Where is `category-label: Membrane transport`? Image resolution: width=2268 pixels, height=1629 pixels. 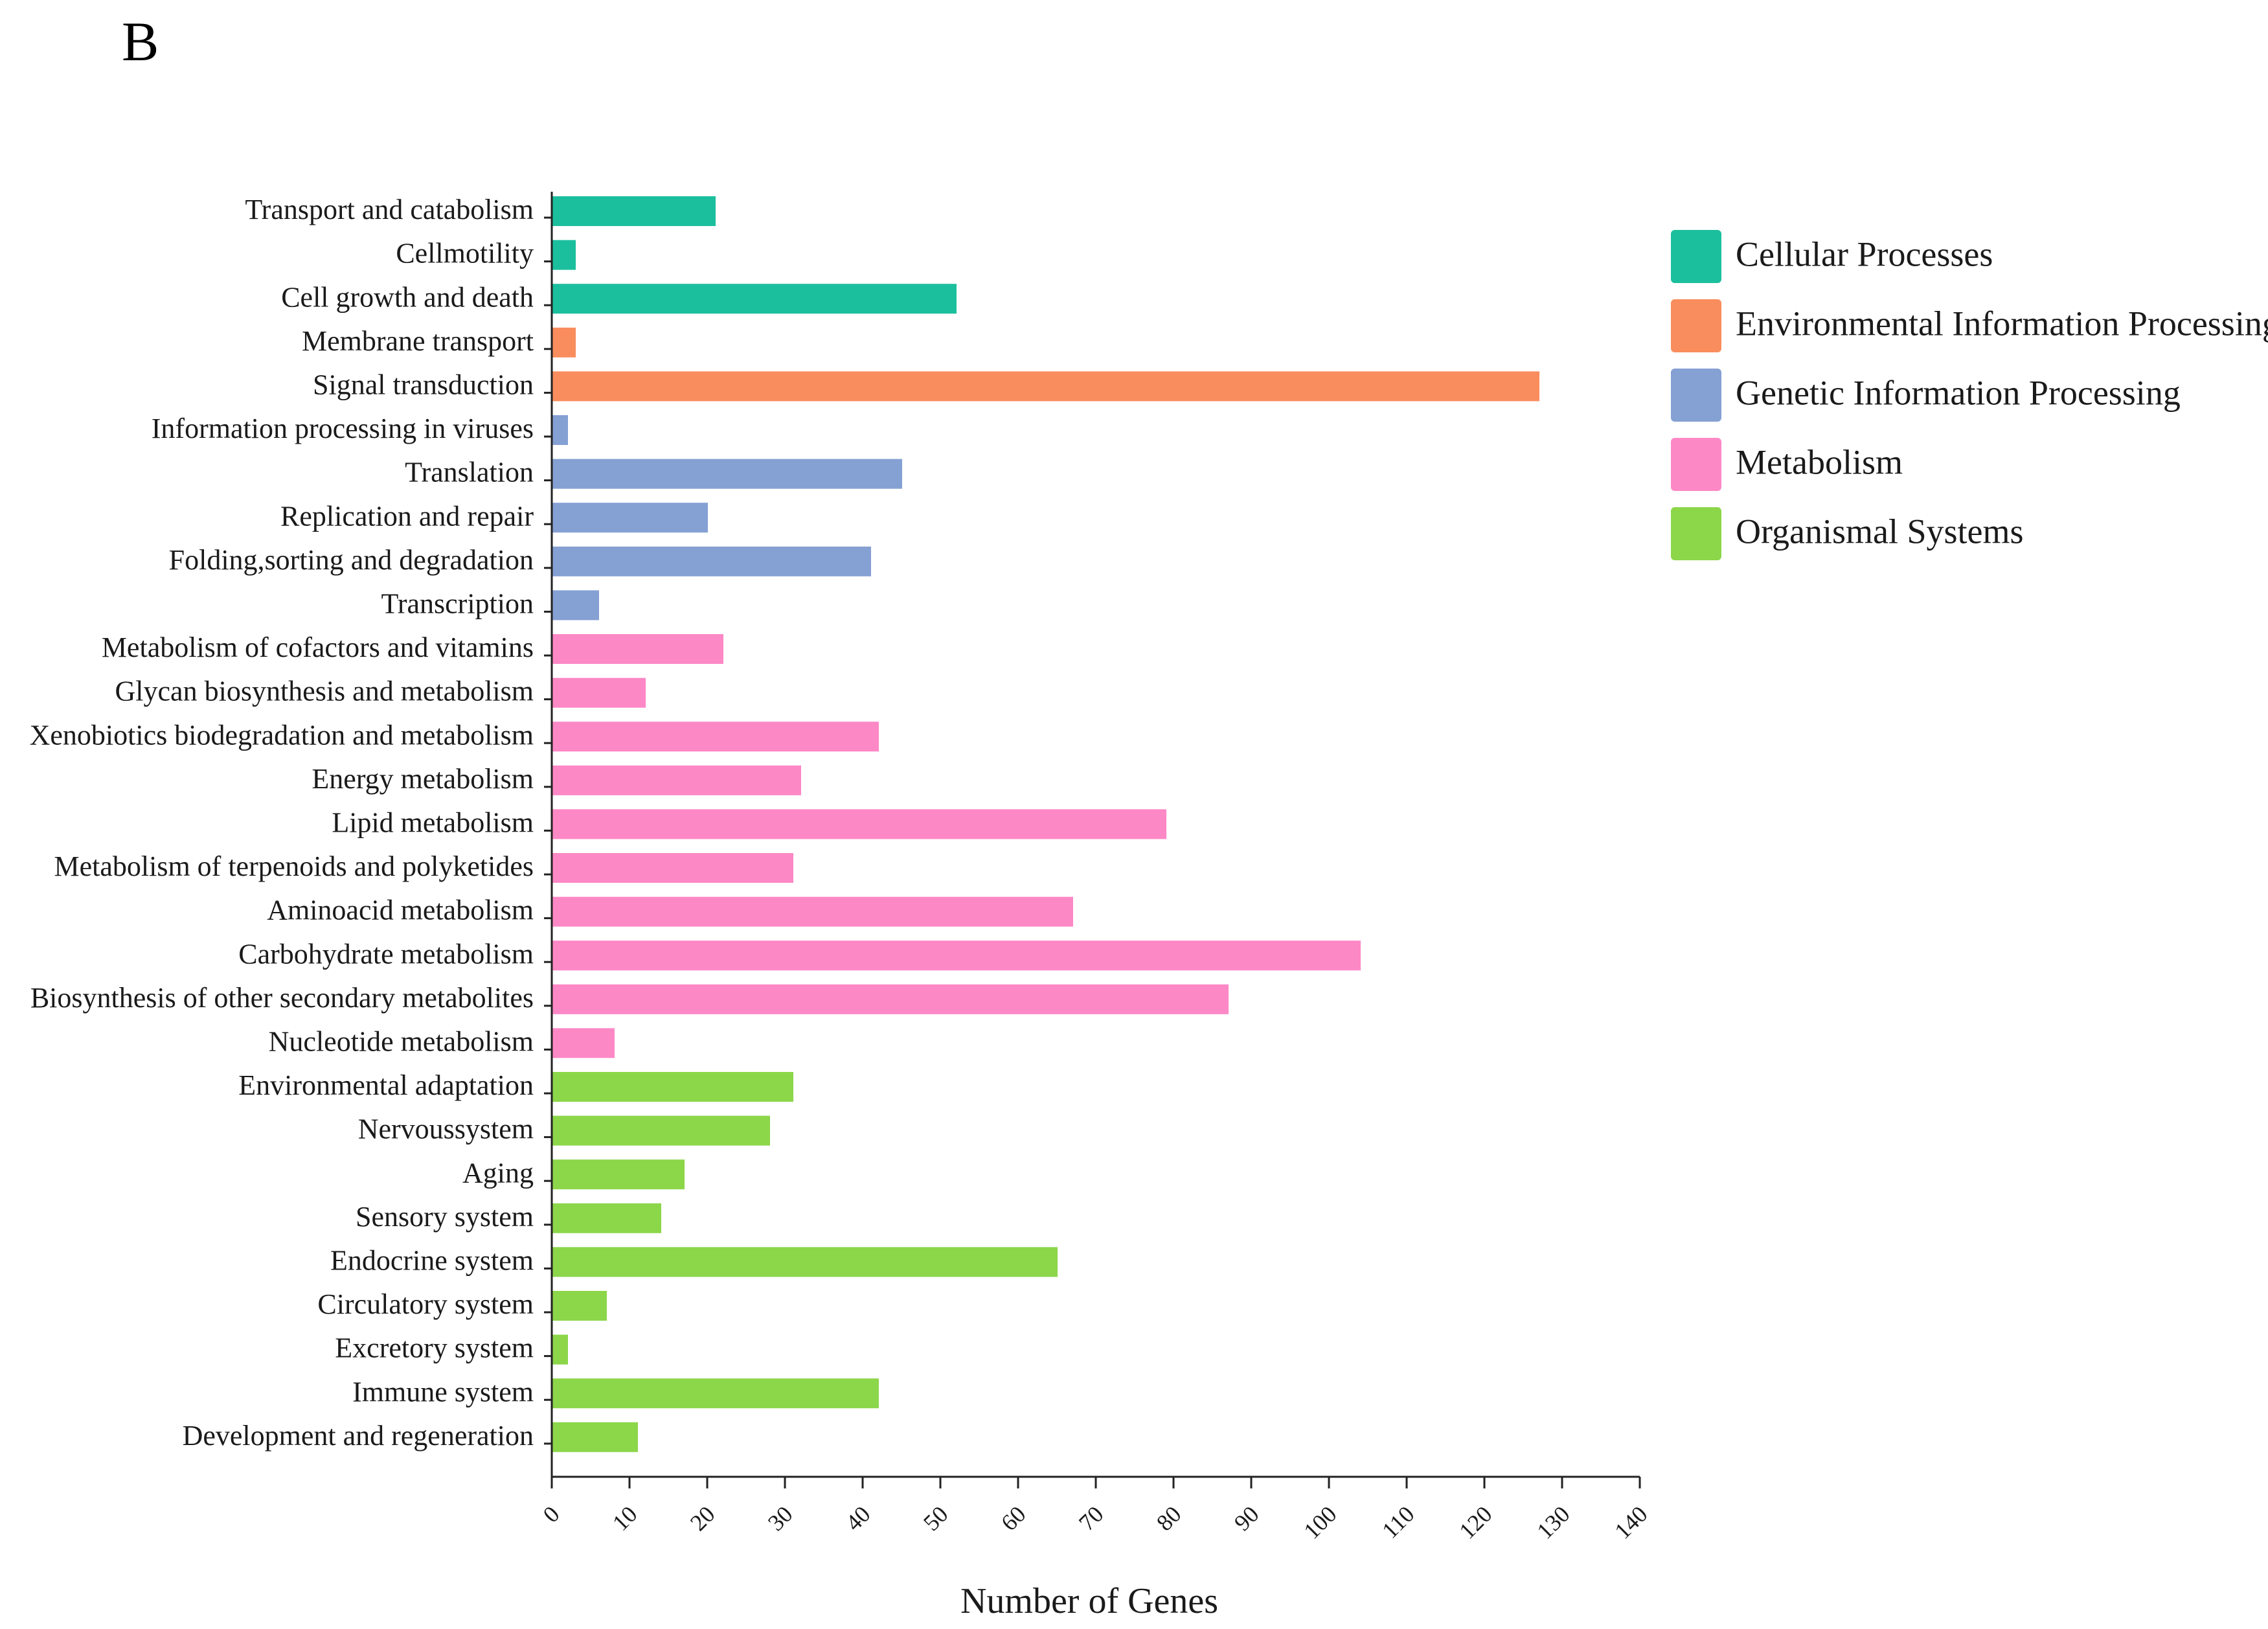
category-label: Membrane transport is located at coordinates (418, 341).